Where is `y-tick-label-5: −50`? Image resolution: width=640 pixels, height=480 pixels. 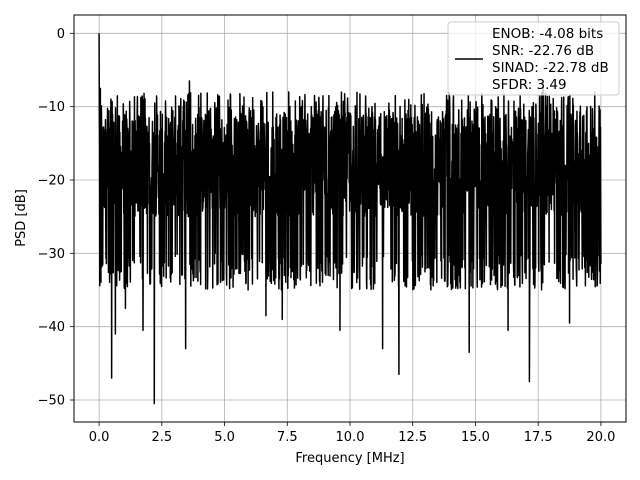
y-tick-label-5: −50 is located at coordinates (51, 401).